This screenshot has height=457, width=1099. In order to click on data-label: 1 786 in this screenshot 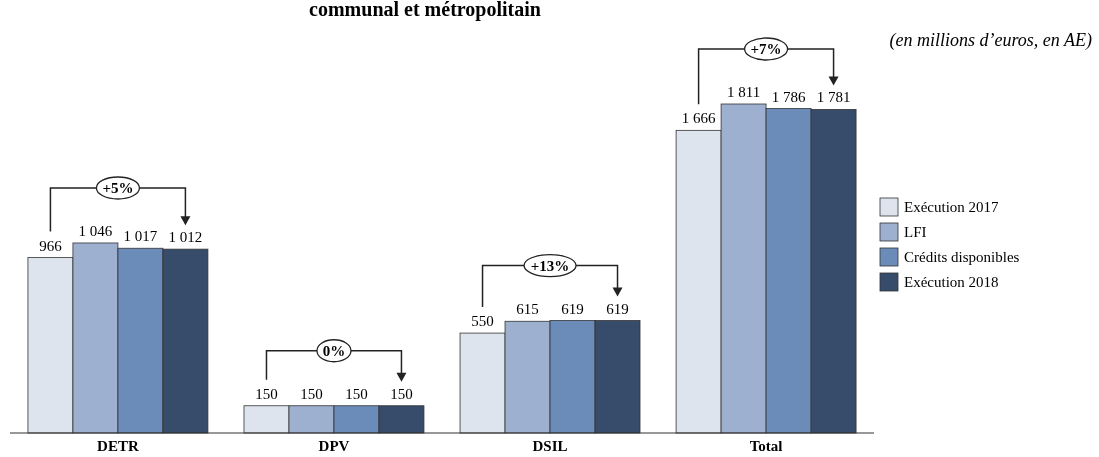, I will do `click(788, 96)`.